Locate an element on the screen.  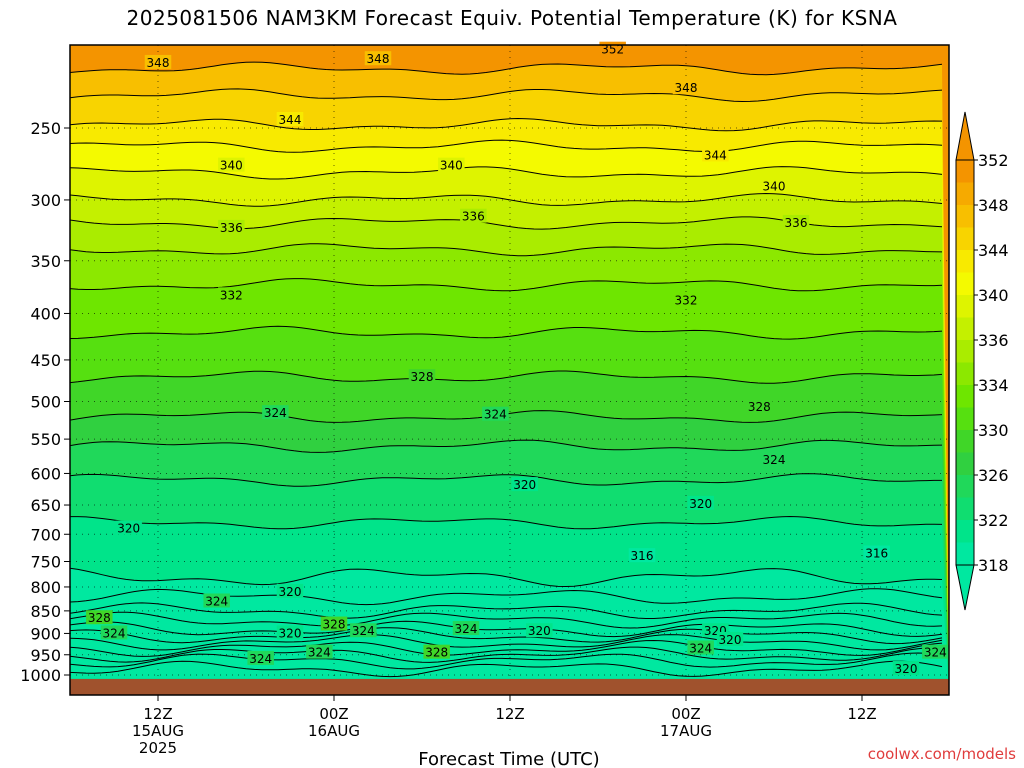
contour-label-text: 348 is located at coordinates (378, 59).